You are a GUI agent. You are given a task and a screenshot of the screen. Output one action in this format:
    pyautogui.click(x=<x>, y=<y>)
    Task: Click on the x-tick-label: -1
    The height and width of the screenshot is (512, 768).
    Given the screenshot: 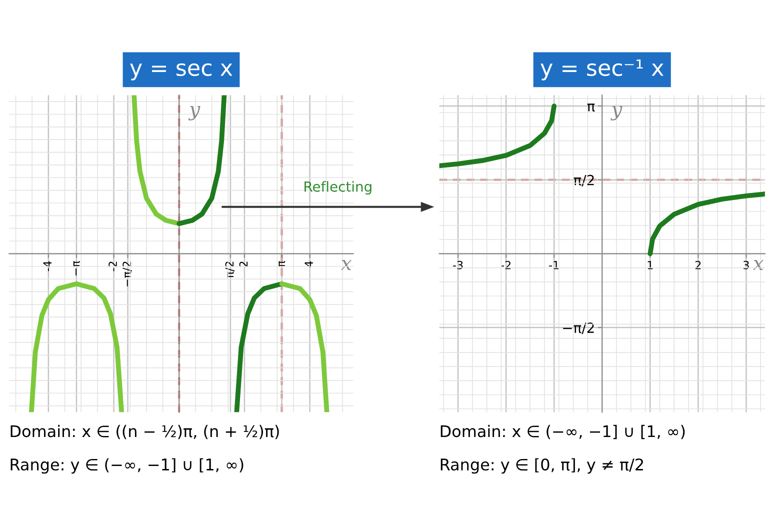 What is the action you would take?
    pyautogui.click(x=554, y=265)
    